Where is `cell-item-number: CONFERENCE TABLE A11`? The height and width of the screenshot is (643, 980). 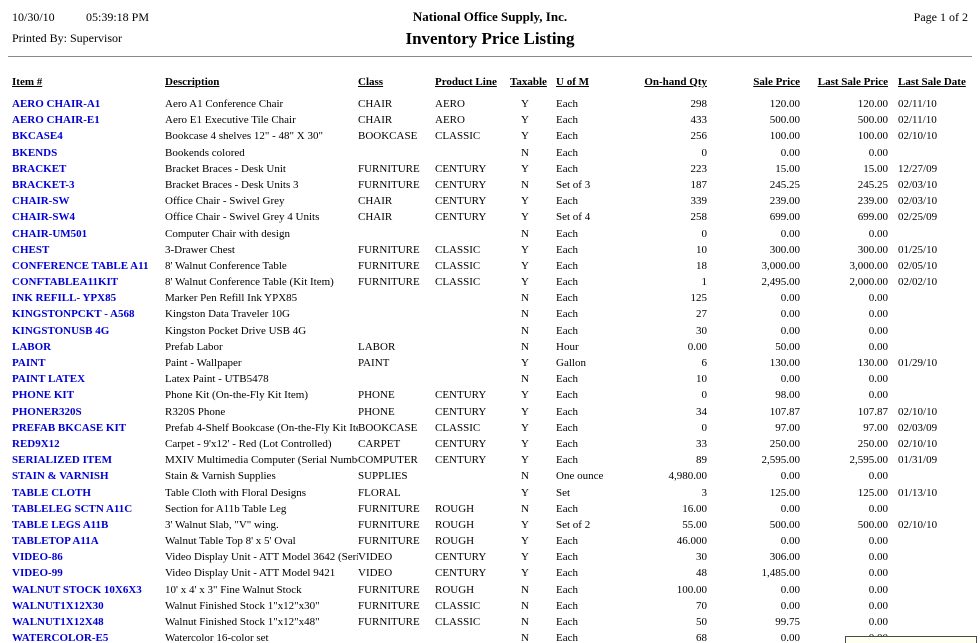 cell-item-number: CONFERENCE TABLE A11 is located at coordinates (80, 265).